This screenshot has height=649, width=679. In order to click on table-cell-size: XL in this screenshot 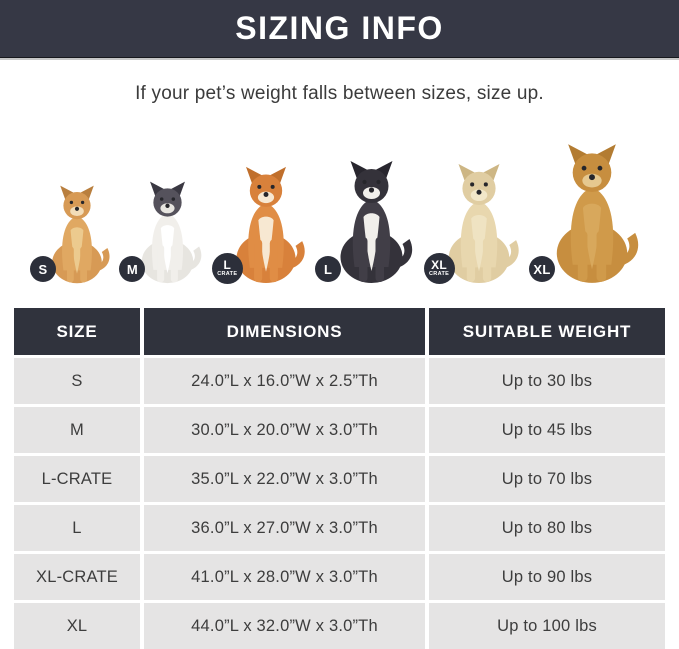, I will do `click(77, 626)`.